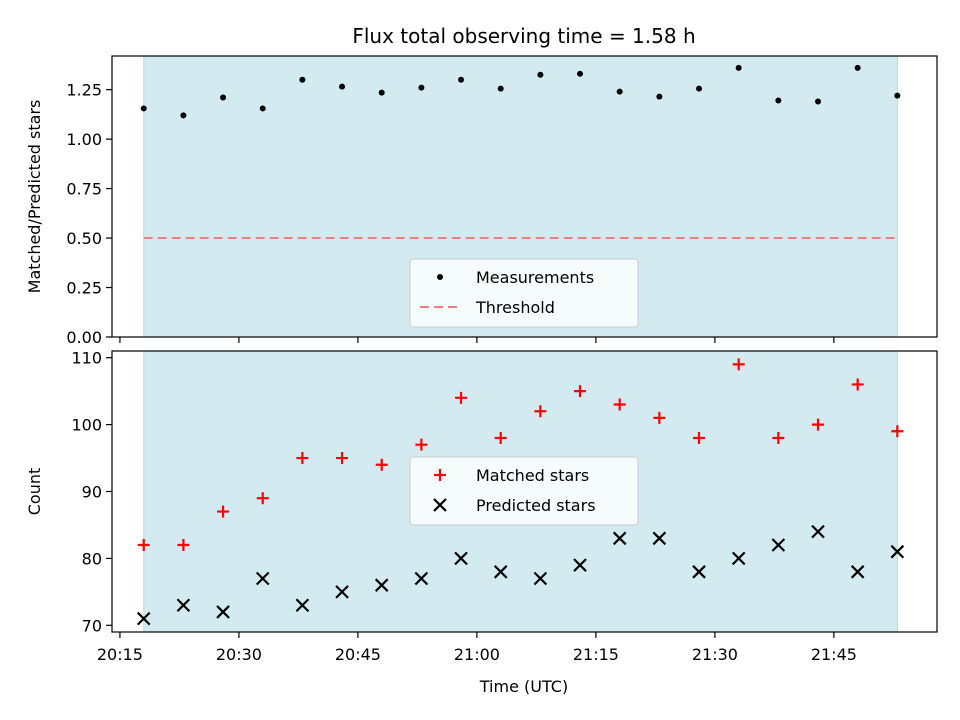 Image resolution: width=960 pixels, height=720 pixels. What do you see at coordinates (92, 492) in the screenshot?
I see `y-tick-label: 90` at bounding box center [92, 492].